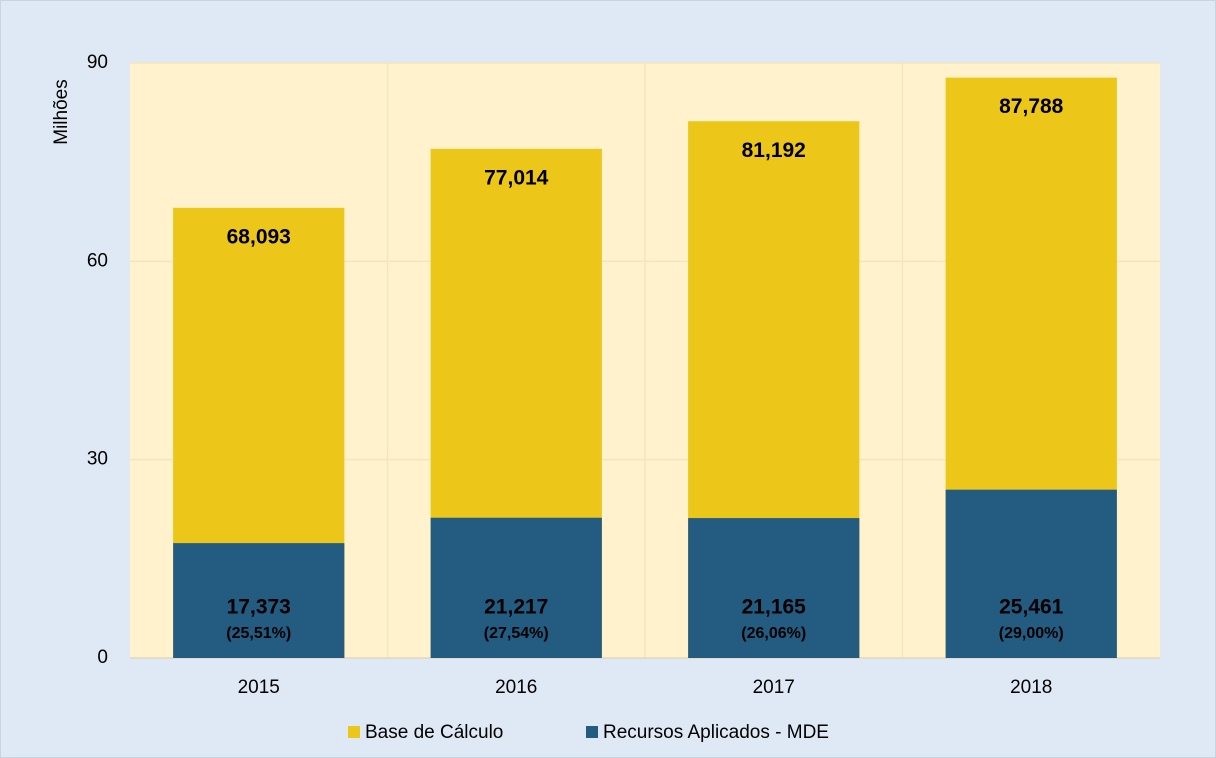 The height and width of the screenshot is (758, 1216). What do you see at coordinates (516, 607) in the screenshot?
I see `value-label: 21,217` at bounding box center [516, 607].